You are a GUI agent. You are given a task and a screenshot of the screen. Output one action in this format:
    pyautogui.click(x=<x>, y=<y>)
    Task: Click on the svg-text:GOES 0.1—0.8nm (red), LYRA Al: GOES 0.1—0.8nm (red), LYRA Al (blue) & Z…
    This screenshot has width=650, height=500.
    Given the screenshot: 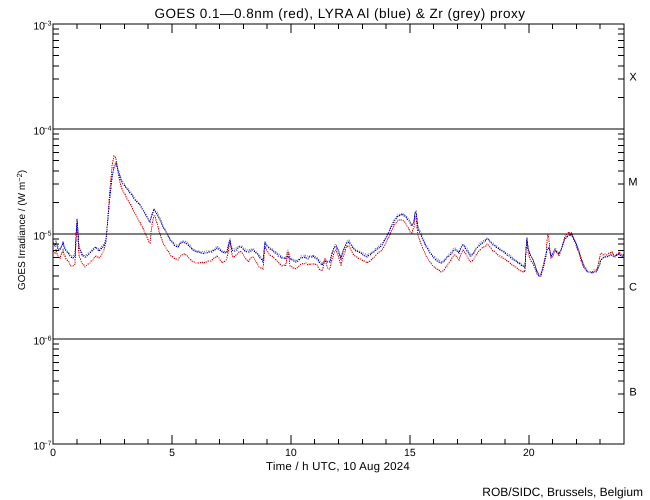 What is the action you would take?
    pyautogui.click(x=339, y=13)
    